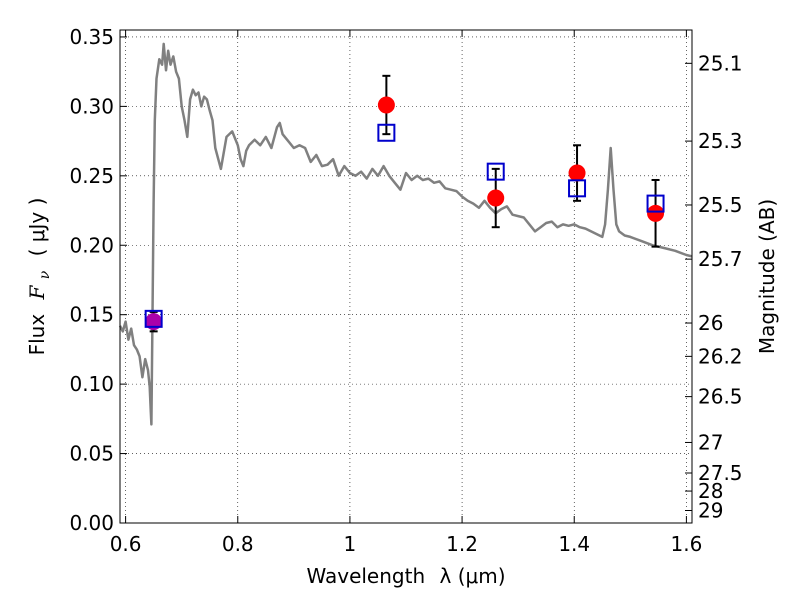 The image size is (800, 600). I want to click on x-tick-label: 1.6, so click(686, 544).